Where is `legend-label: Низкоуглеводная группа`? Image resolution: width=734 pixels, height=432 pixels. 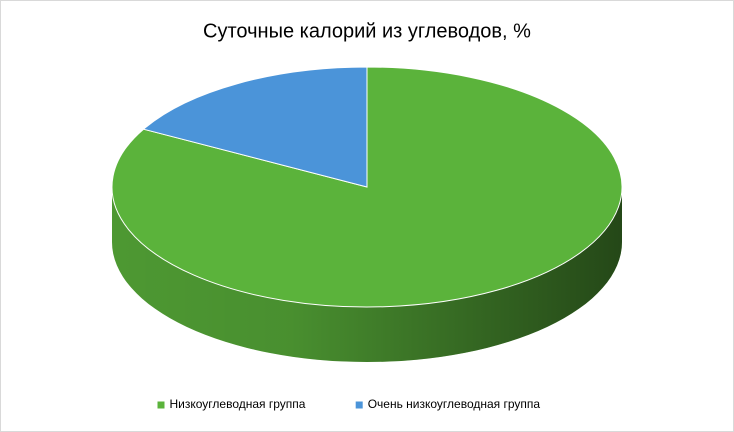
legend-label: Низкоуглеводная группа is located at coordinates (238, 404).